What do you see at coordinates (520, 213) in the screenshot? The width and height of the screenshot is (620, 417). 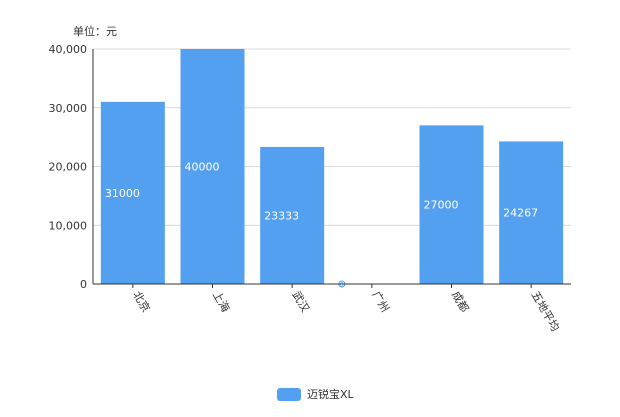 I see `bar-value-label: 24267` at bounding box center [520, 213].